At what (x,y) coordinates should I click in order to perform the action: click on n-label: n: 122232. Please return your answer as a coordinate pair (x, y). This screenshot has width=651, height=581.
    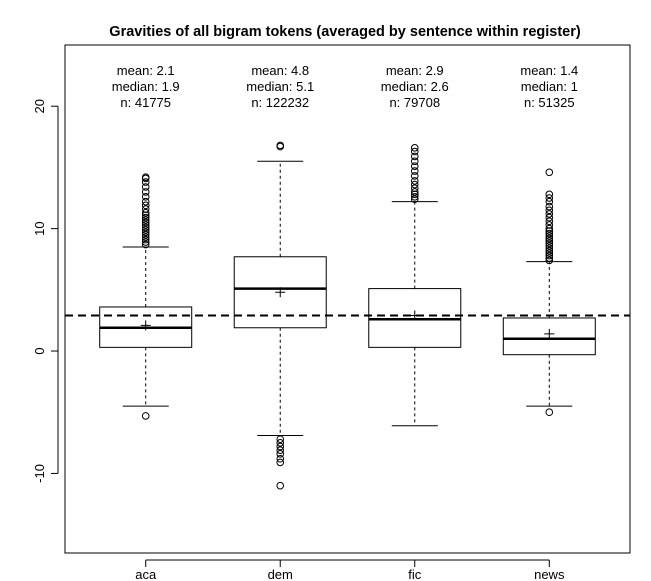
    Looking at the image, I should click on (280, 102).